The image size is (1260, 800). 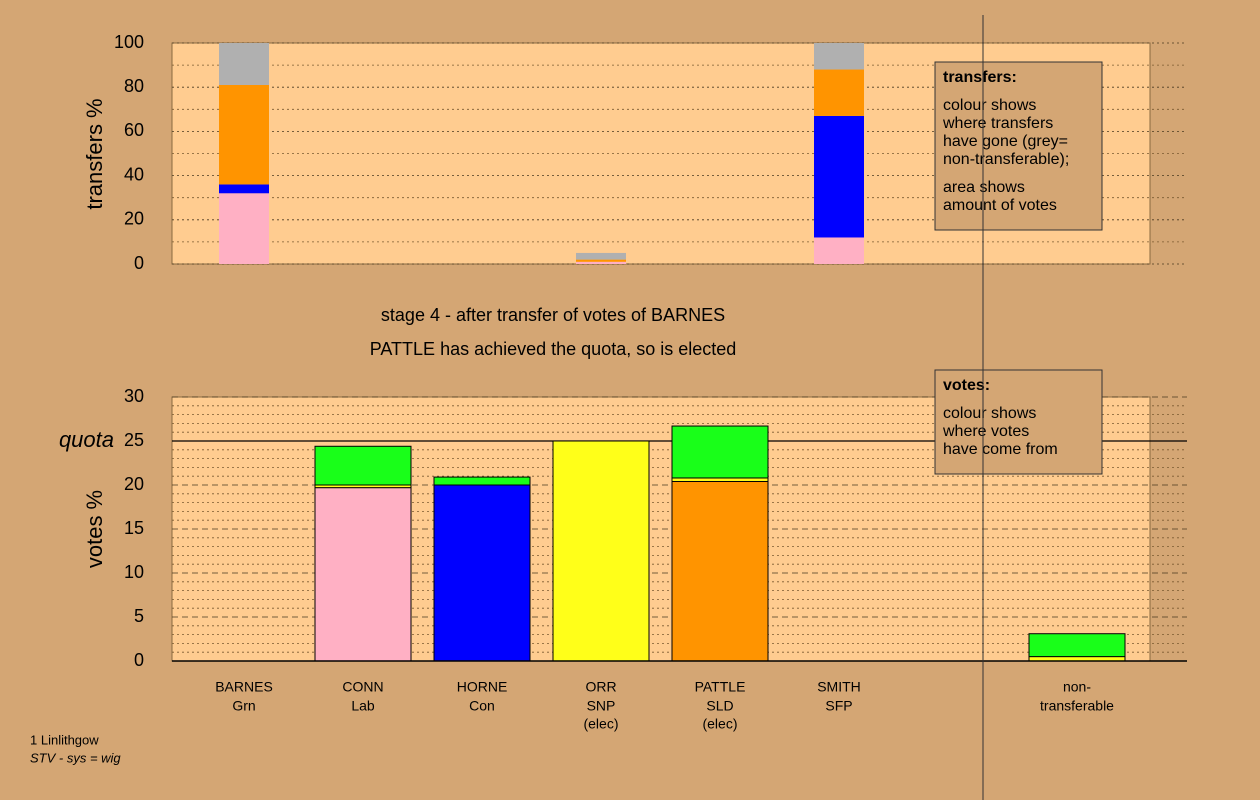 What do you see at coordinates (134, 396) in the screenshot?
I see `y-tick-label: 30` at bounding box center [134, 396].